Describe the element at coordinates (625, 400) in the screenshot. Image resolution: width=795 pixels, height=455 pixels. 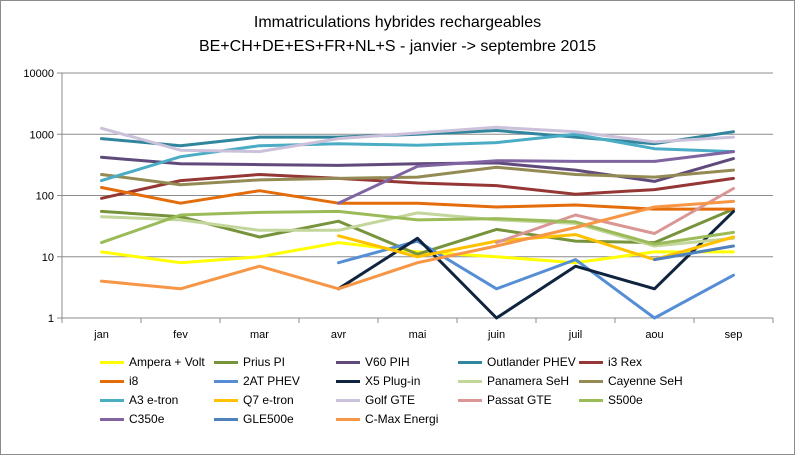
I see `legend-label: S500e` at that location.